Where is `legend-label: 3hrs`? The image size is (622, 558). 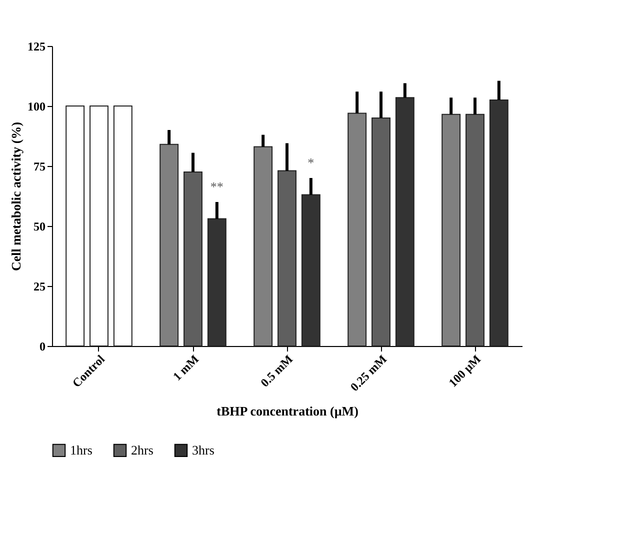 legend-label: 3hrs is located at coordinates (203, 450).